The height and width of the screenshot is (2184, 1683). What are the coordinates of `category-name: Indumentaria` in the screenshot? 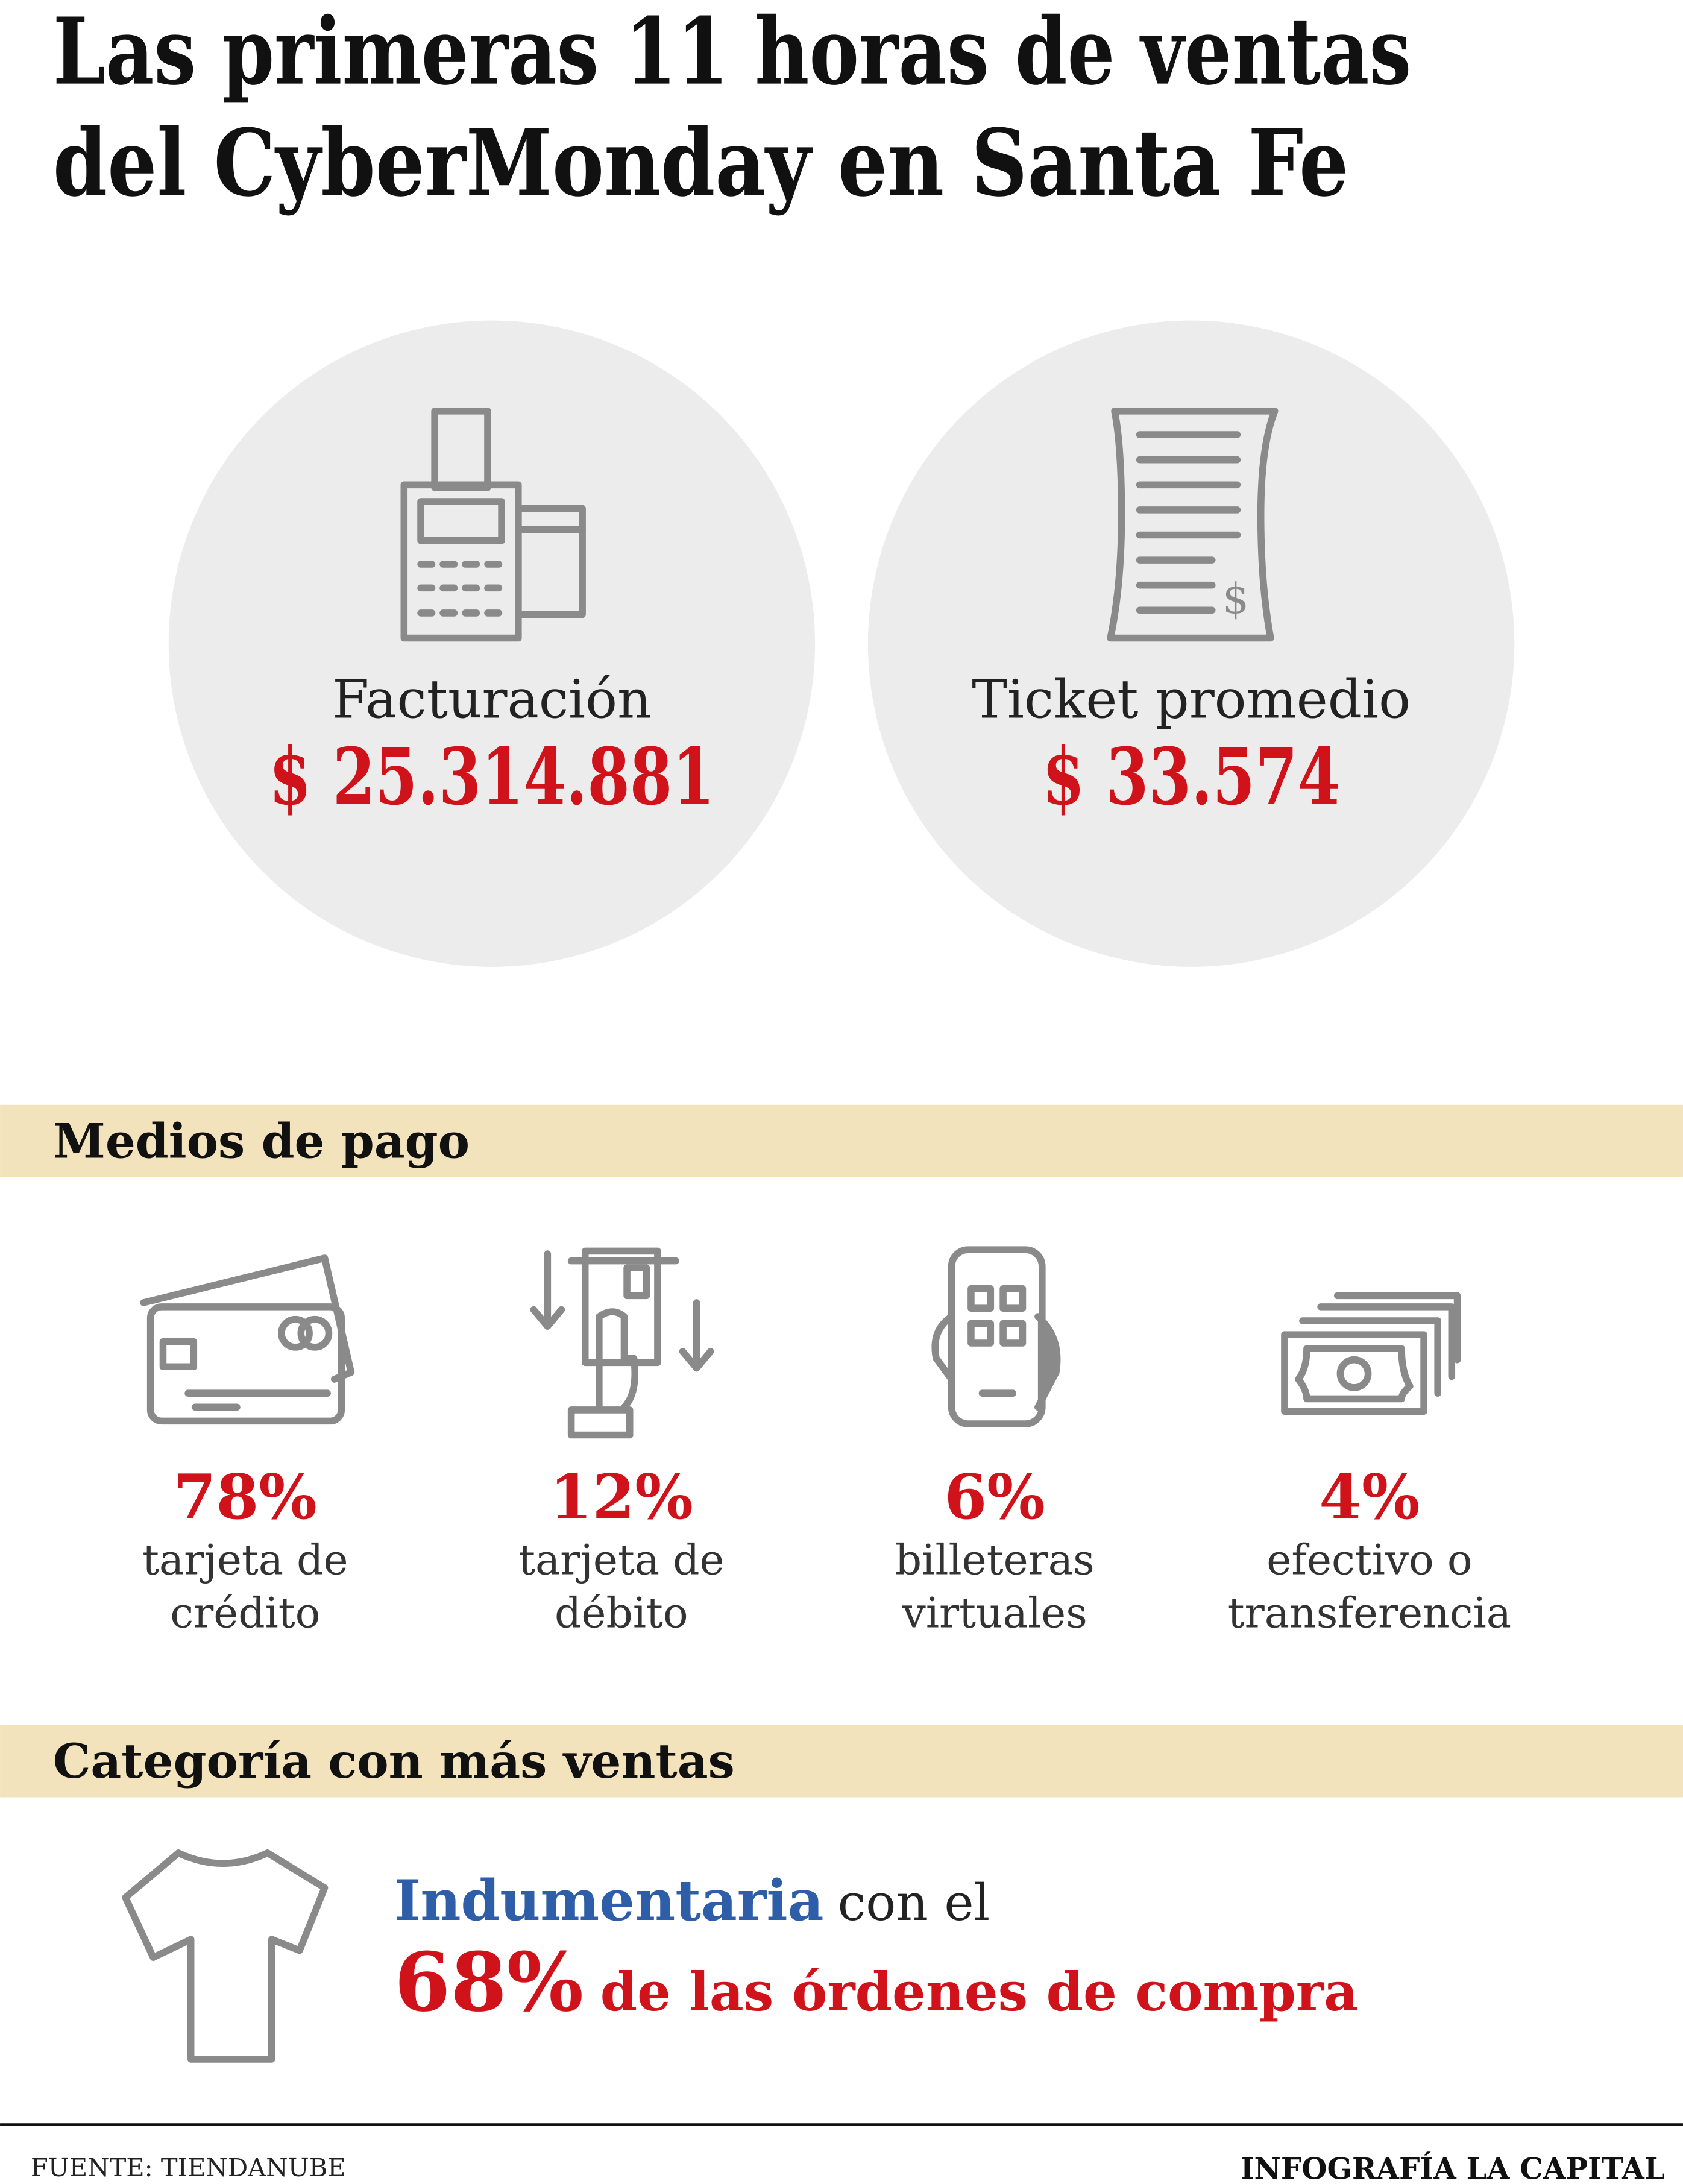 It's located at (608, 1901).